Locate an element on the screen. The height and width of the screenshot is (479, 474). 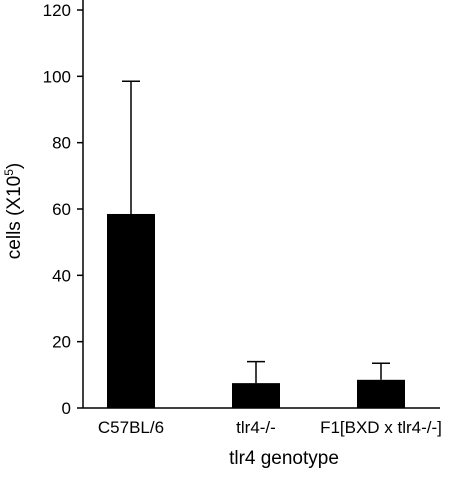
x-category-label: C57BL/6 is located at coordinates (131, 427).